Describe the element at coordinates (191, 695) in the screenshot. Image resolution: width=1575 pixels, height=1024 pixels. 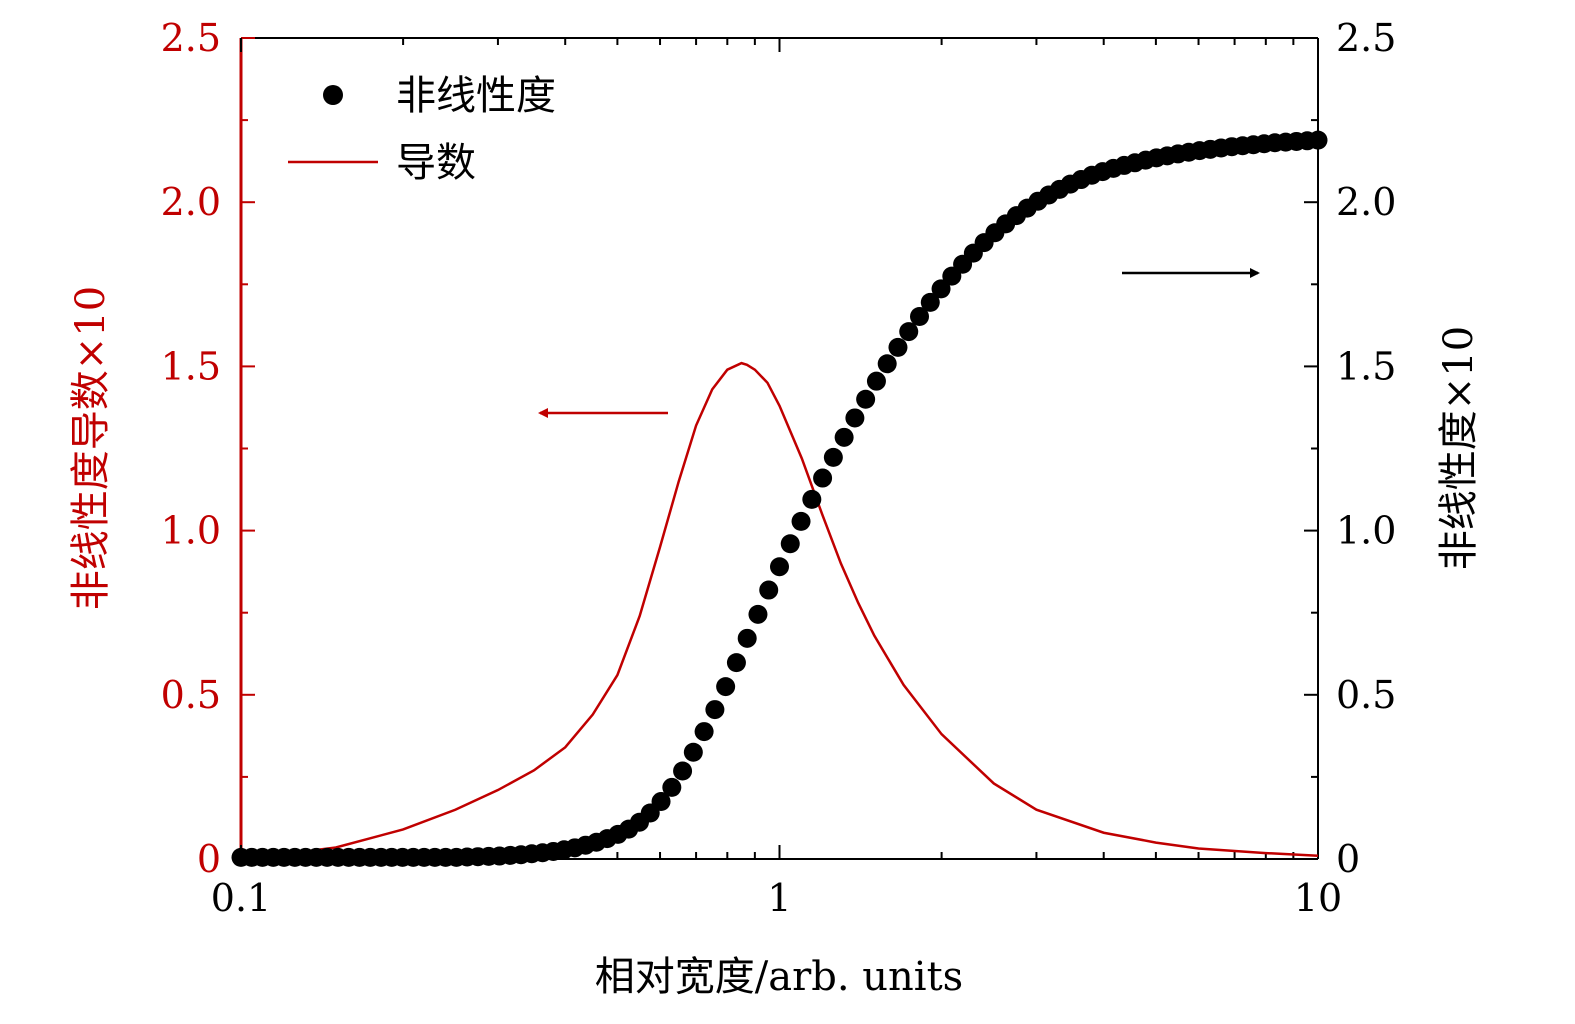
I see `left-tick-label: 0.5` at that location.